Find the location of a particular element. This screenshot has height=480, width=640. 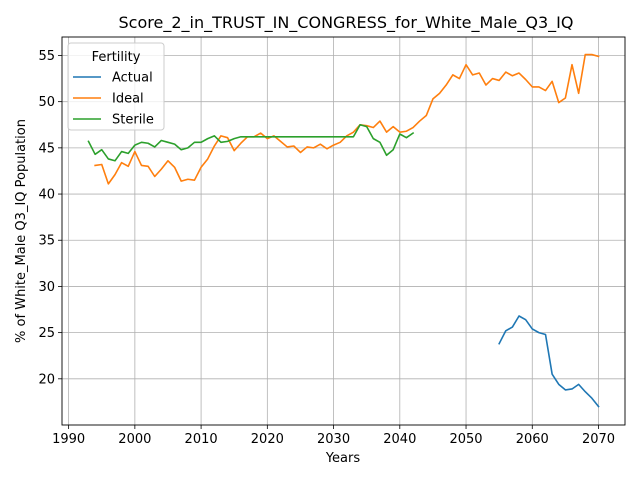

y-tick-label: 55 is located at coordinates (46, 56).